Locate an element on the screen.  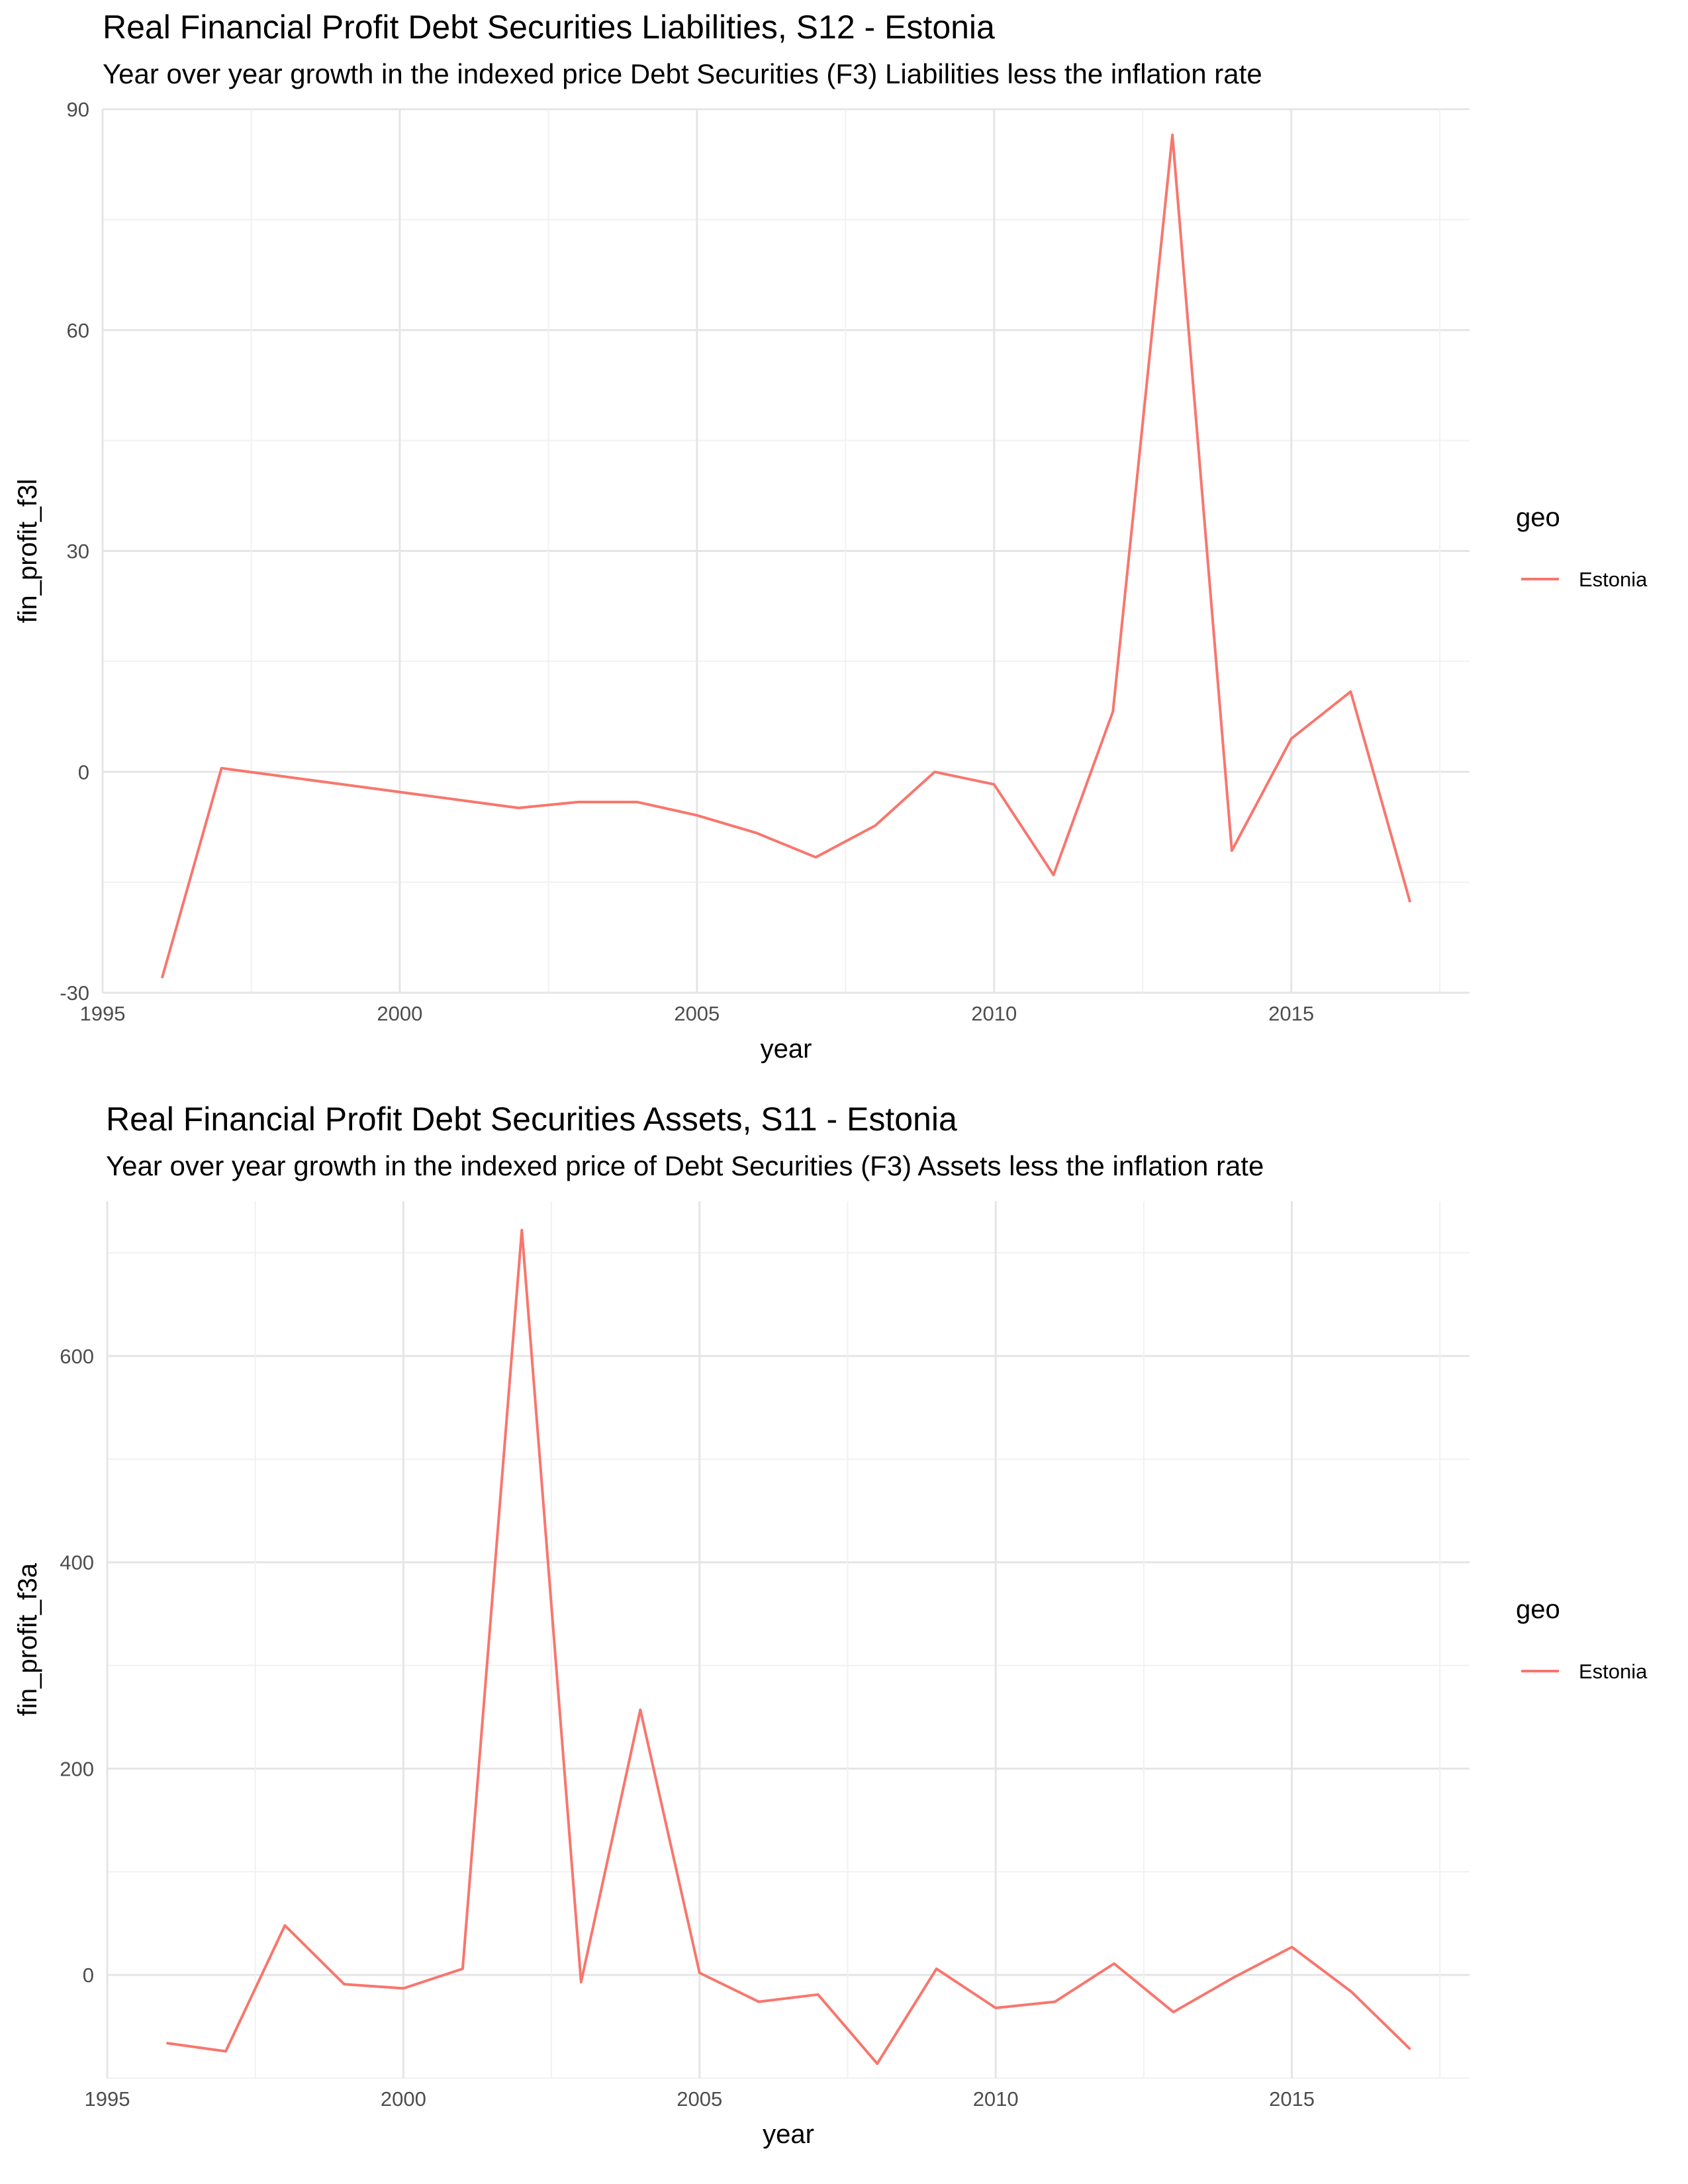
y-tick-label: 200 is located at coordinates (77, 1769).